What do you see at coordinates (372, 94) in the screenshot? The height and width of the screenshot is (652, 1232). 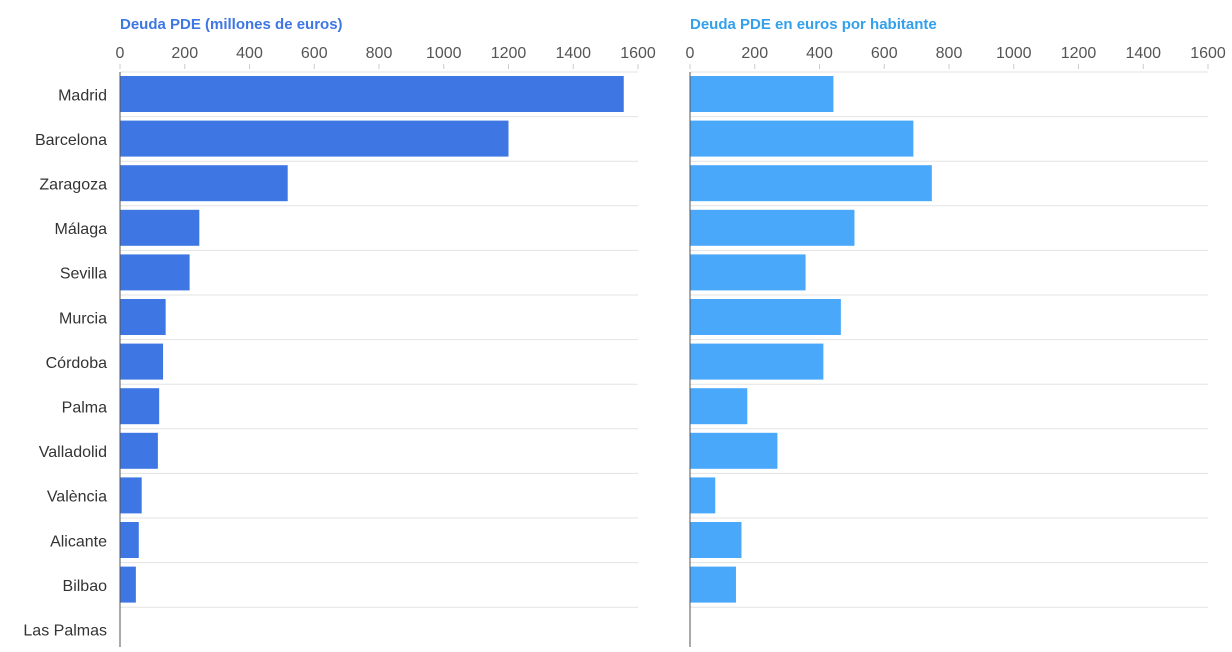 I see `left-bar-madrid` at bounding box center [372, 94].